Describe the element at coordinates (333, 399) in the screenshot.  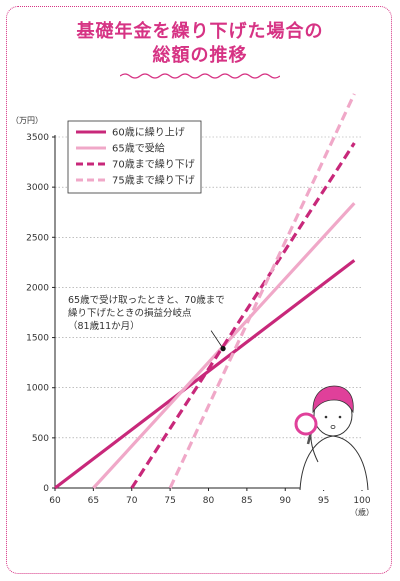
I see `illus-hair` at that location.